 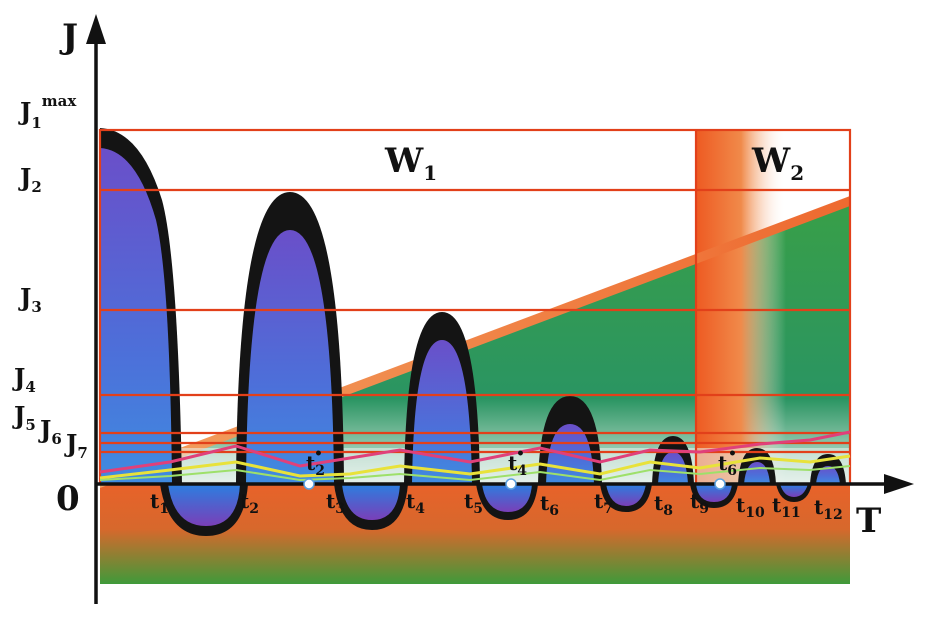 I want to click on label-j1max: J1max, so click(x=47, y=112).